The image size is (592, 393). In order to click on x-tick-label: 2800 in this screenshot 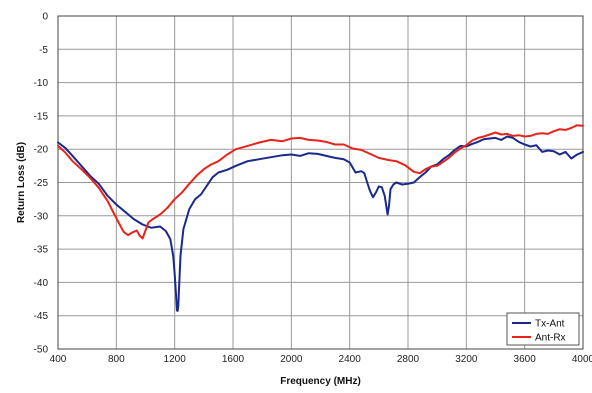, I will do `click(408, 359)`.